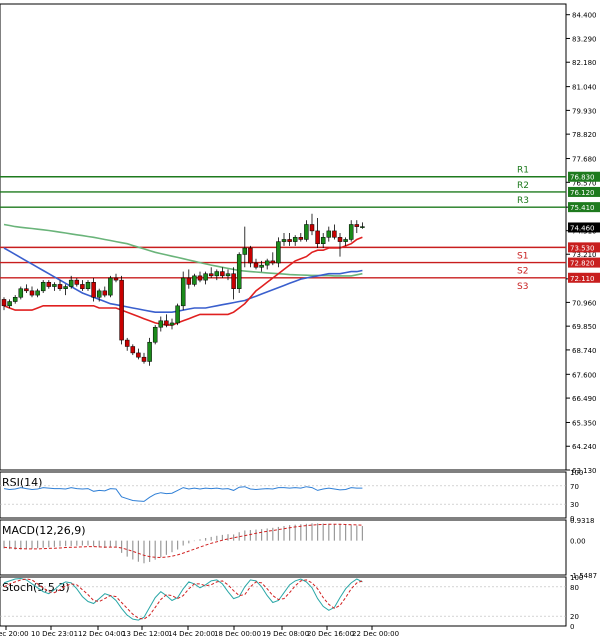  I want to click on price-tick-label: 63.130, so click(584, 471).